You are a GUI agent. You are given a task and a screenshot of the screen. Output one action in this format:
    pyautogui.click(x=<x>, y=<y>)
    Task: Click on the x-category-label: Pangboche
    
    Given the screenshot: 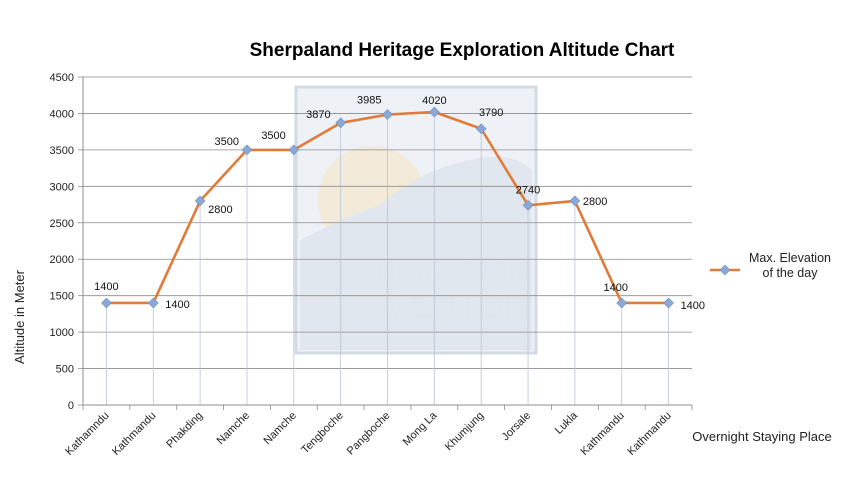 What is the action you would take?
    pyautogui.click(x=369, y=434)
    